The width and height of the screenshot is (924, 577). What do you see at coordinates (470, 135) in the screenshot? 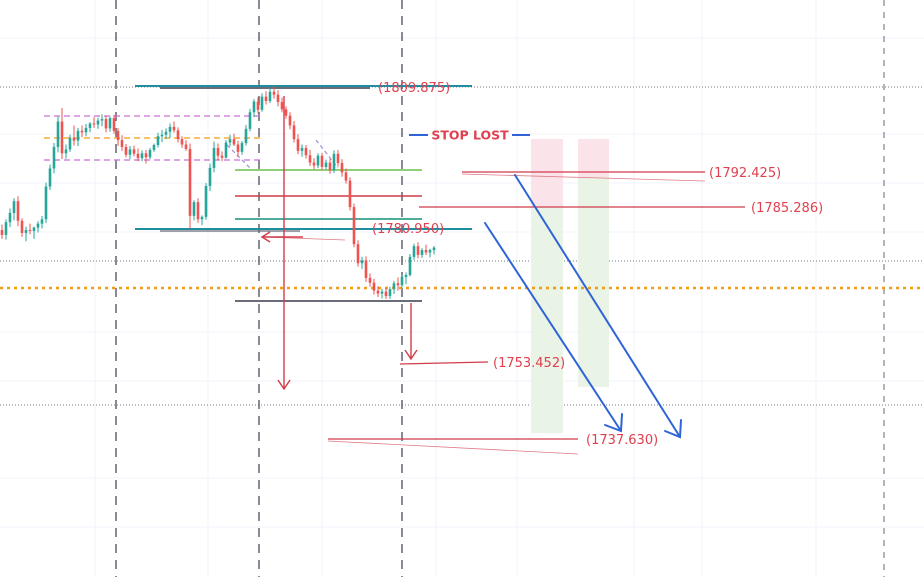
I see `stop-lost-label: STOP LOST` at bounding box center [470, 135].